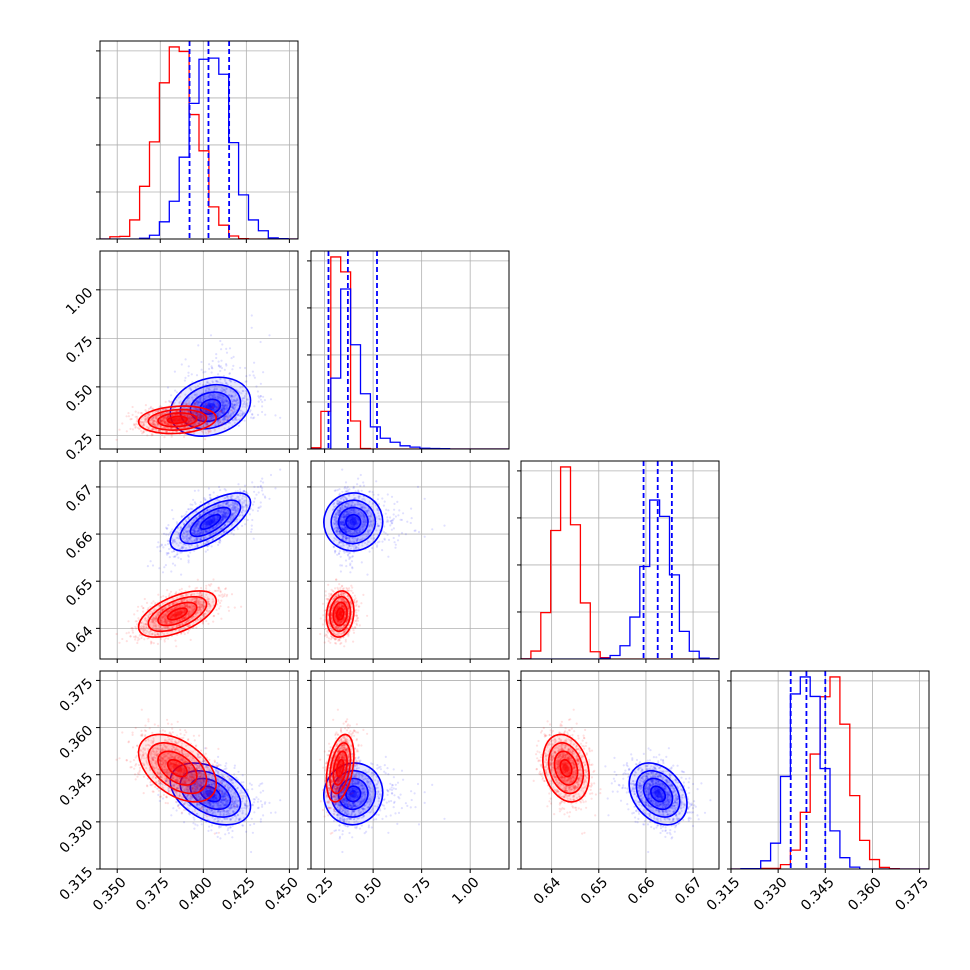 Image resolution: width=970 pixels, height=970 pixels. Describe the element at coordinates (199, 140) in the screenshot. I see `panel-frame` at that location.